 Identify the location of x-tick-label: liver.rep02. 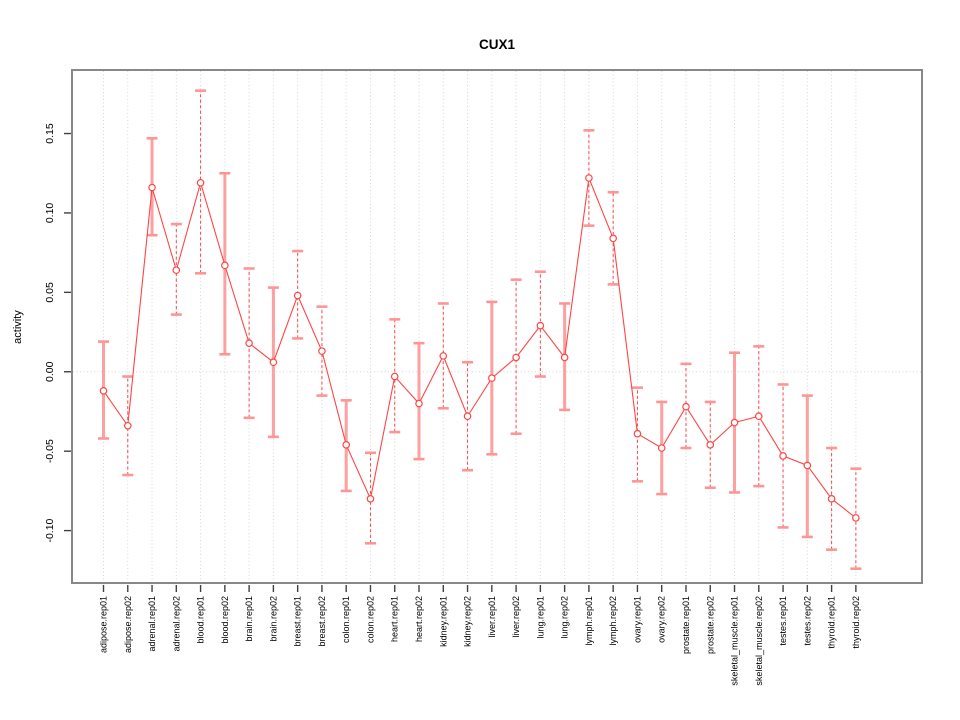
(516, 617).